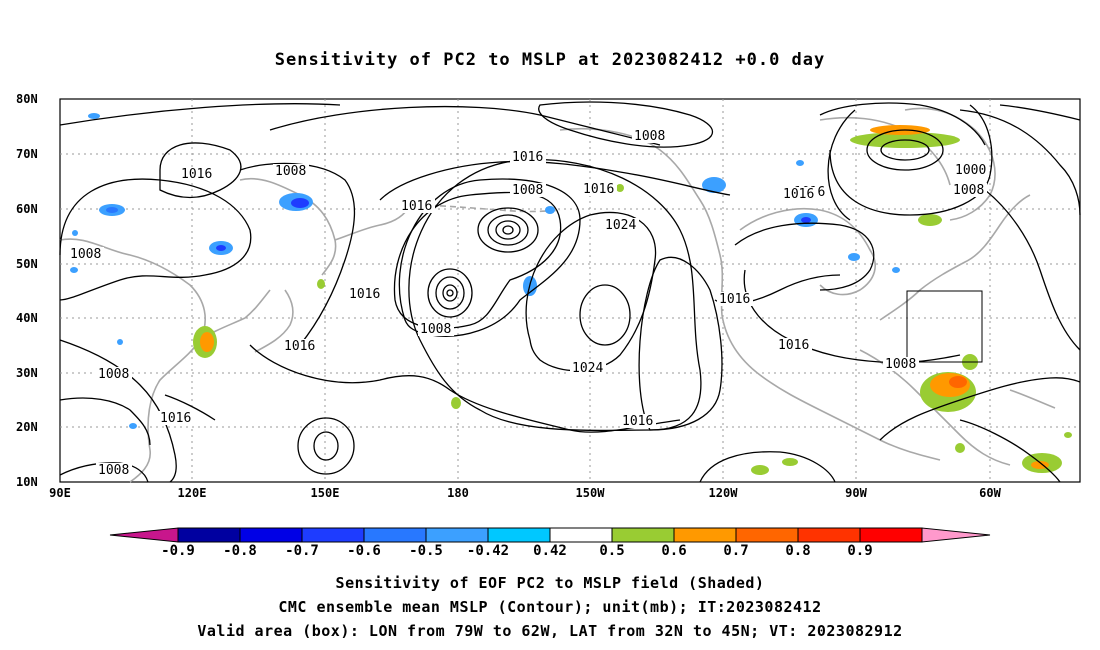 This screenshot has width=1100, height=650. What do you see at coordinates (990, 493) in the screenshot?
I see `lon-label-60w: 60W` at bounding box center [990, 493].